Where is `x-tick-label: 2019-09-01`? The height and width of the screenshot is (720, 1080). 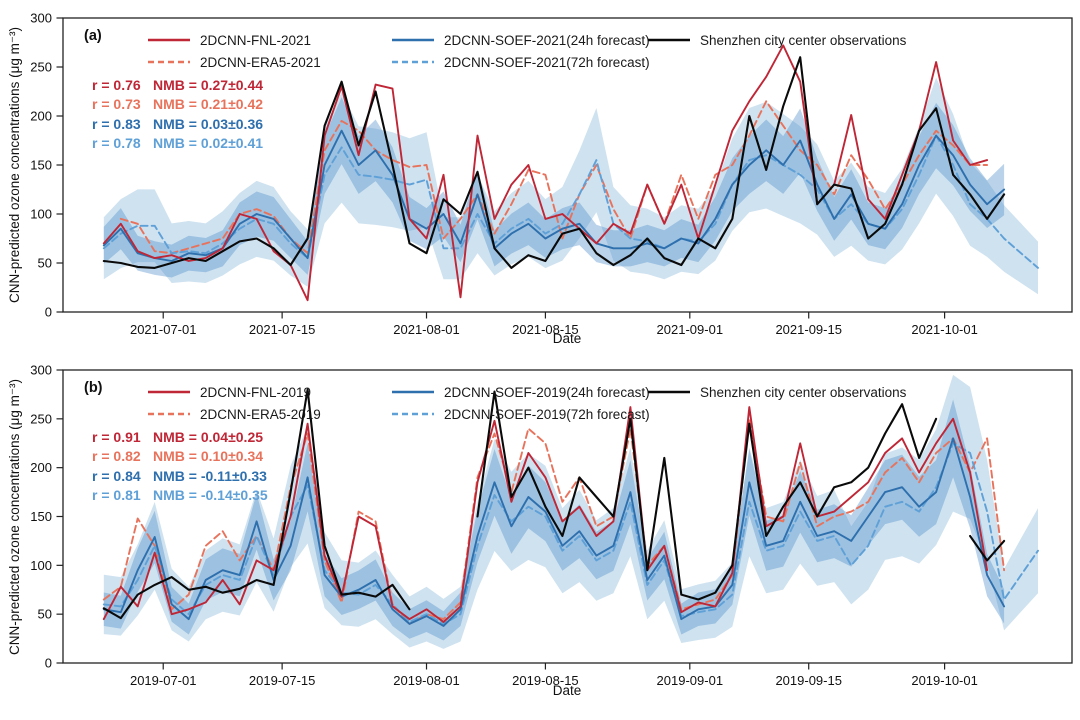 x-tick-label: 2019-09-01 is located at coordinates (690, 680).